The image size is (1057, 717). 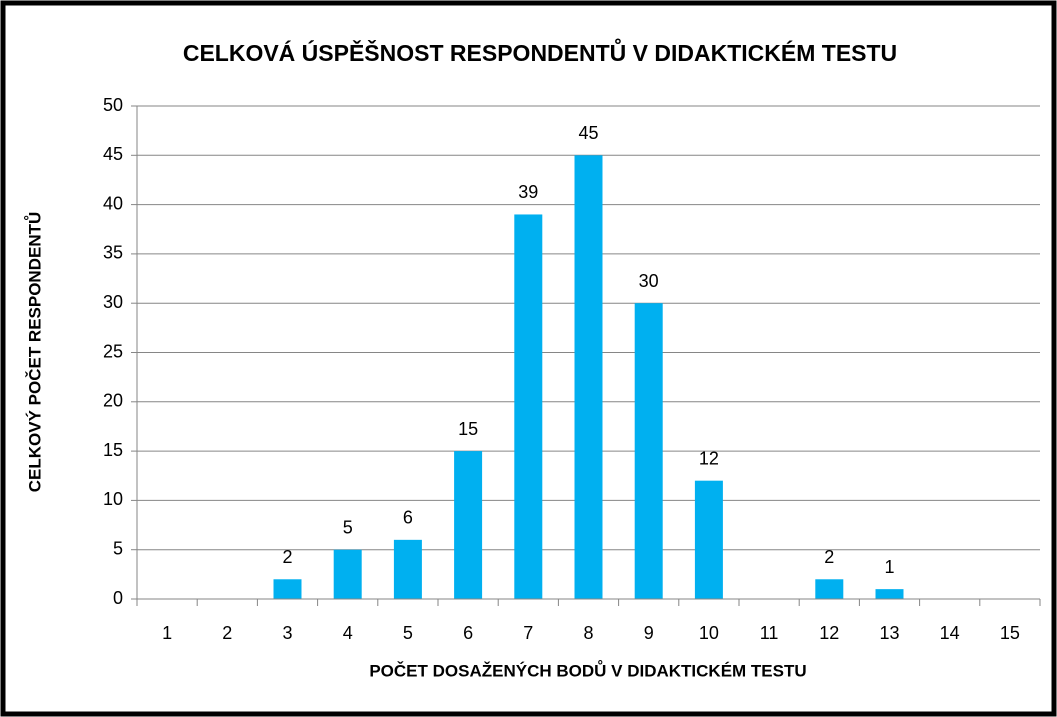 I want to click on data-label: 45, so click(x=588, y=133).